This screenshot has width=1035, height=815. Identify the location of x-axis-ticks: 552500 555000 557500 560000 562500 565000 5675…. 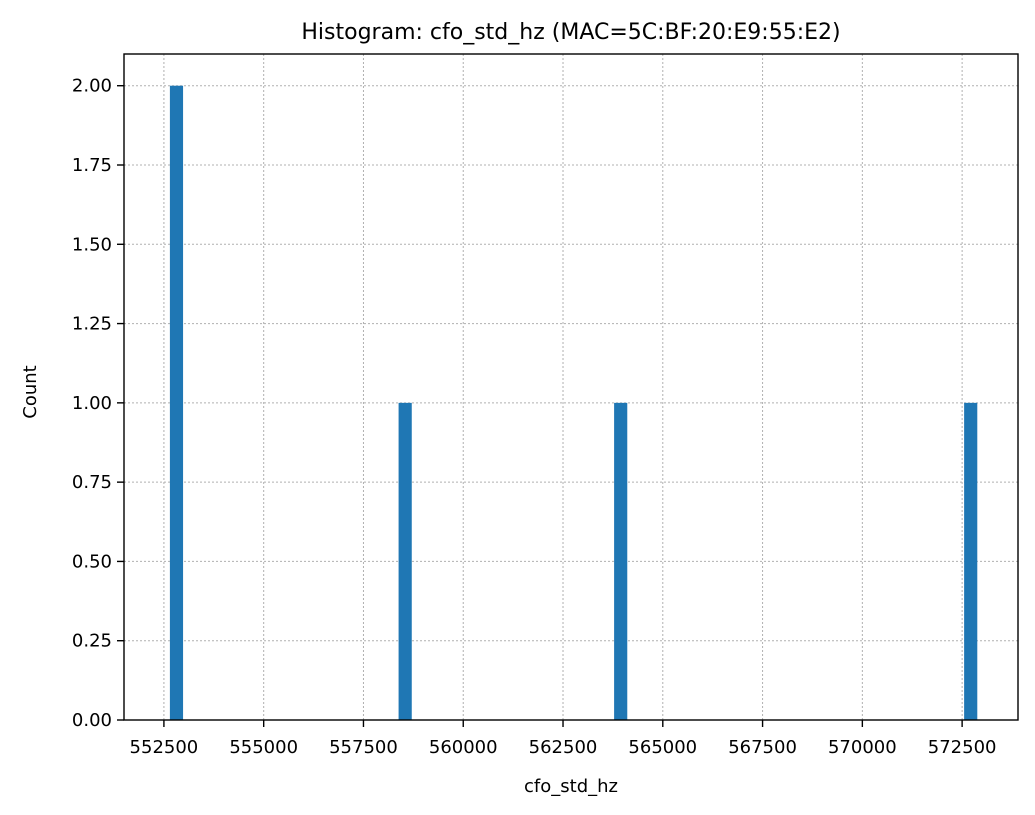
(563, 739).